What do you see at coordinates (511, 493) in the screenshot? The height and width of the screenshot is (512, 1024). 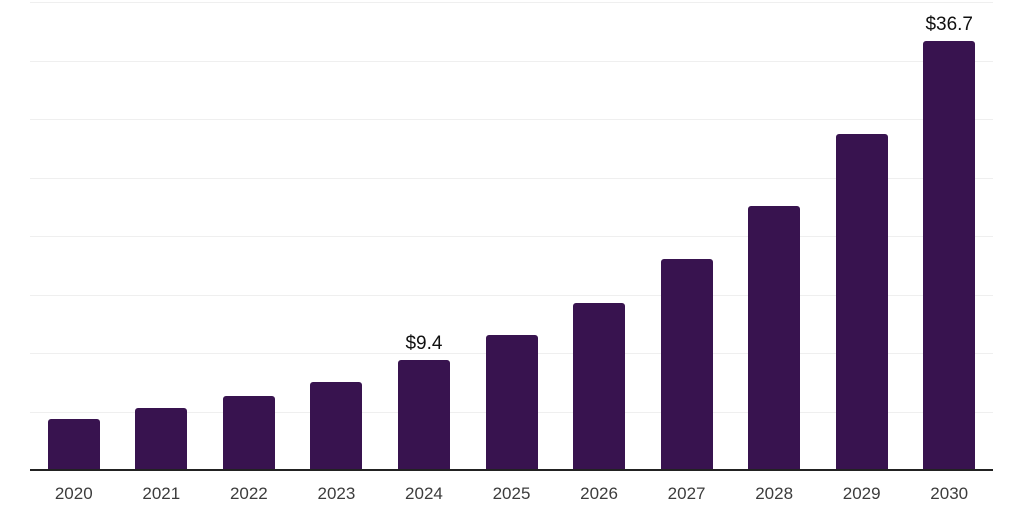 I see `x-tick-2025: 2025` at bounding box center [511, 493].